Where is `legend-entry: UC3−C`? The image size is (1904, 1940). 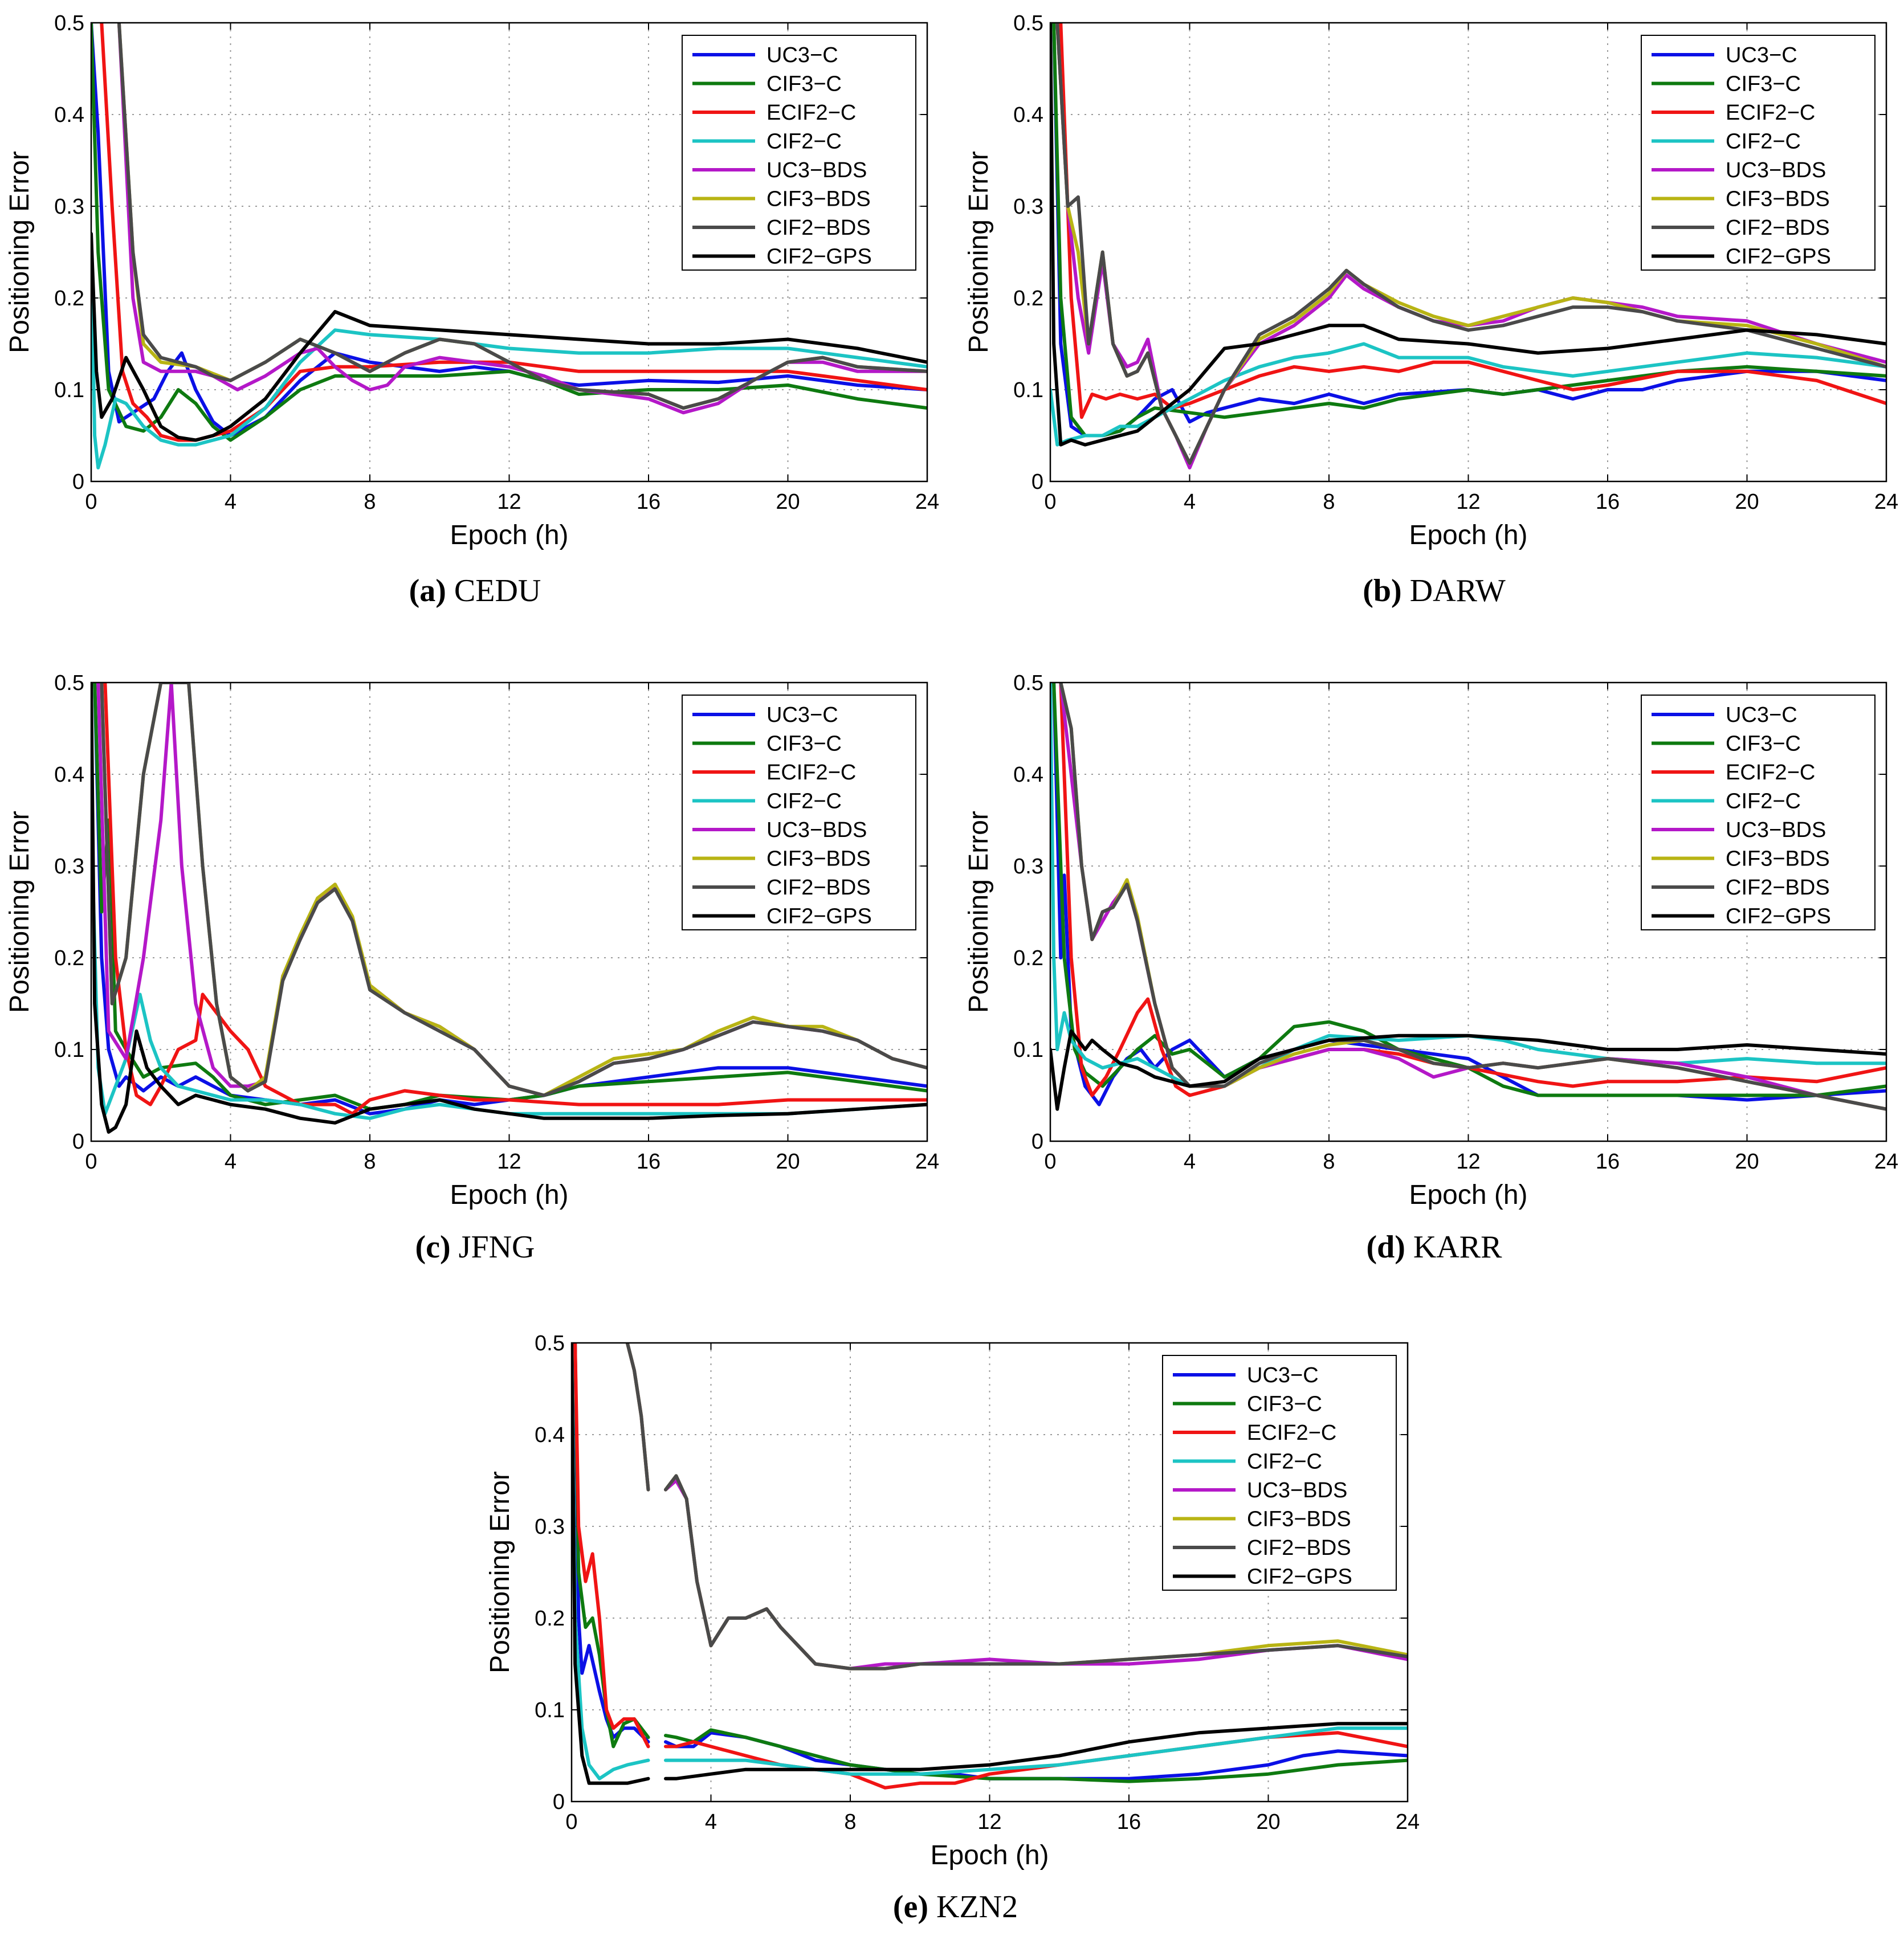 legend-entry: UC3−C is located at coordinates (1761, 55).